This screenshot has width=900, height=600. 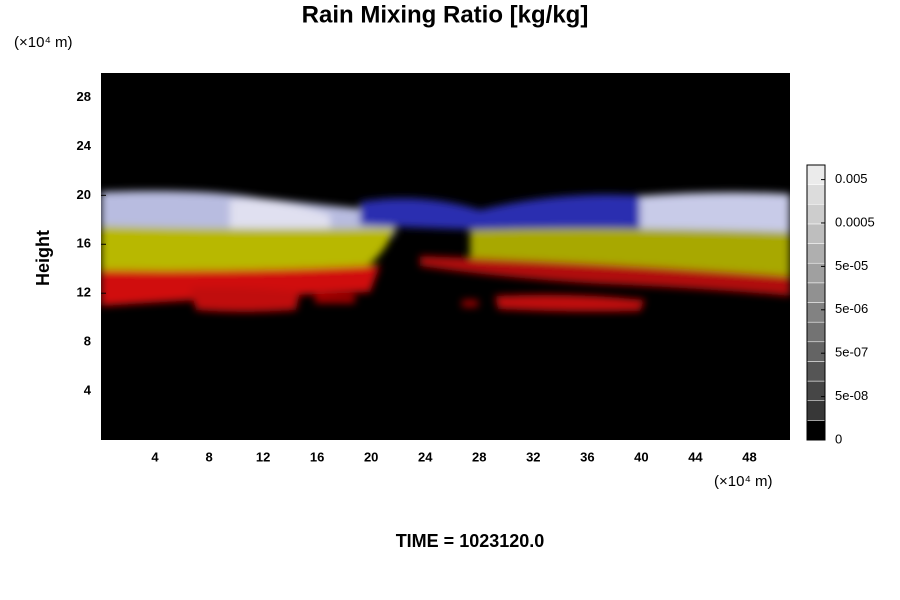 I want to click on chart-title: Rain Mixing Ratio [kg/kg], so click(x=445, y=14).